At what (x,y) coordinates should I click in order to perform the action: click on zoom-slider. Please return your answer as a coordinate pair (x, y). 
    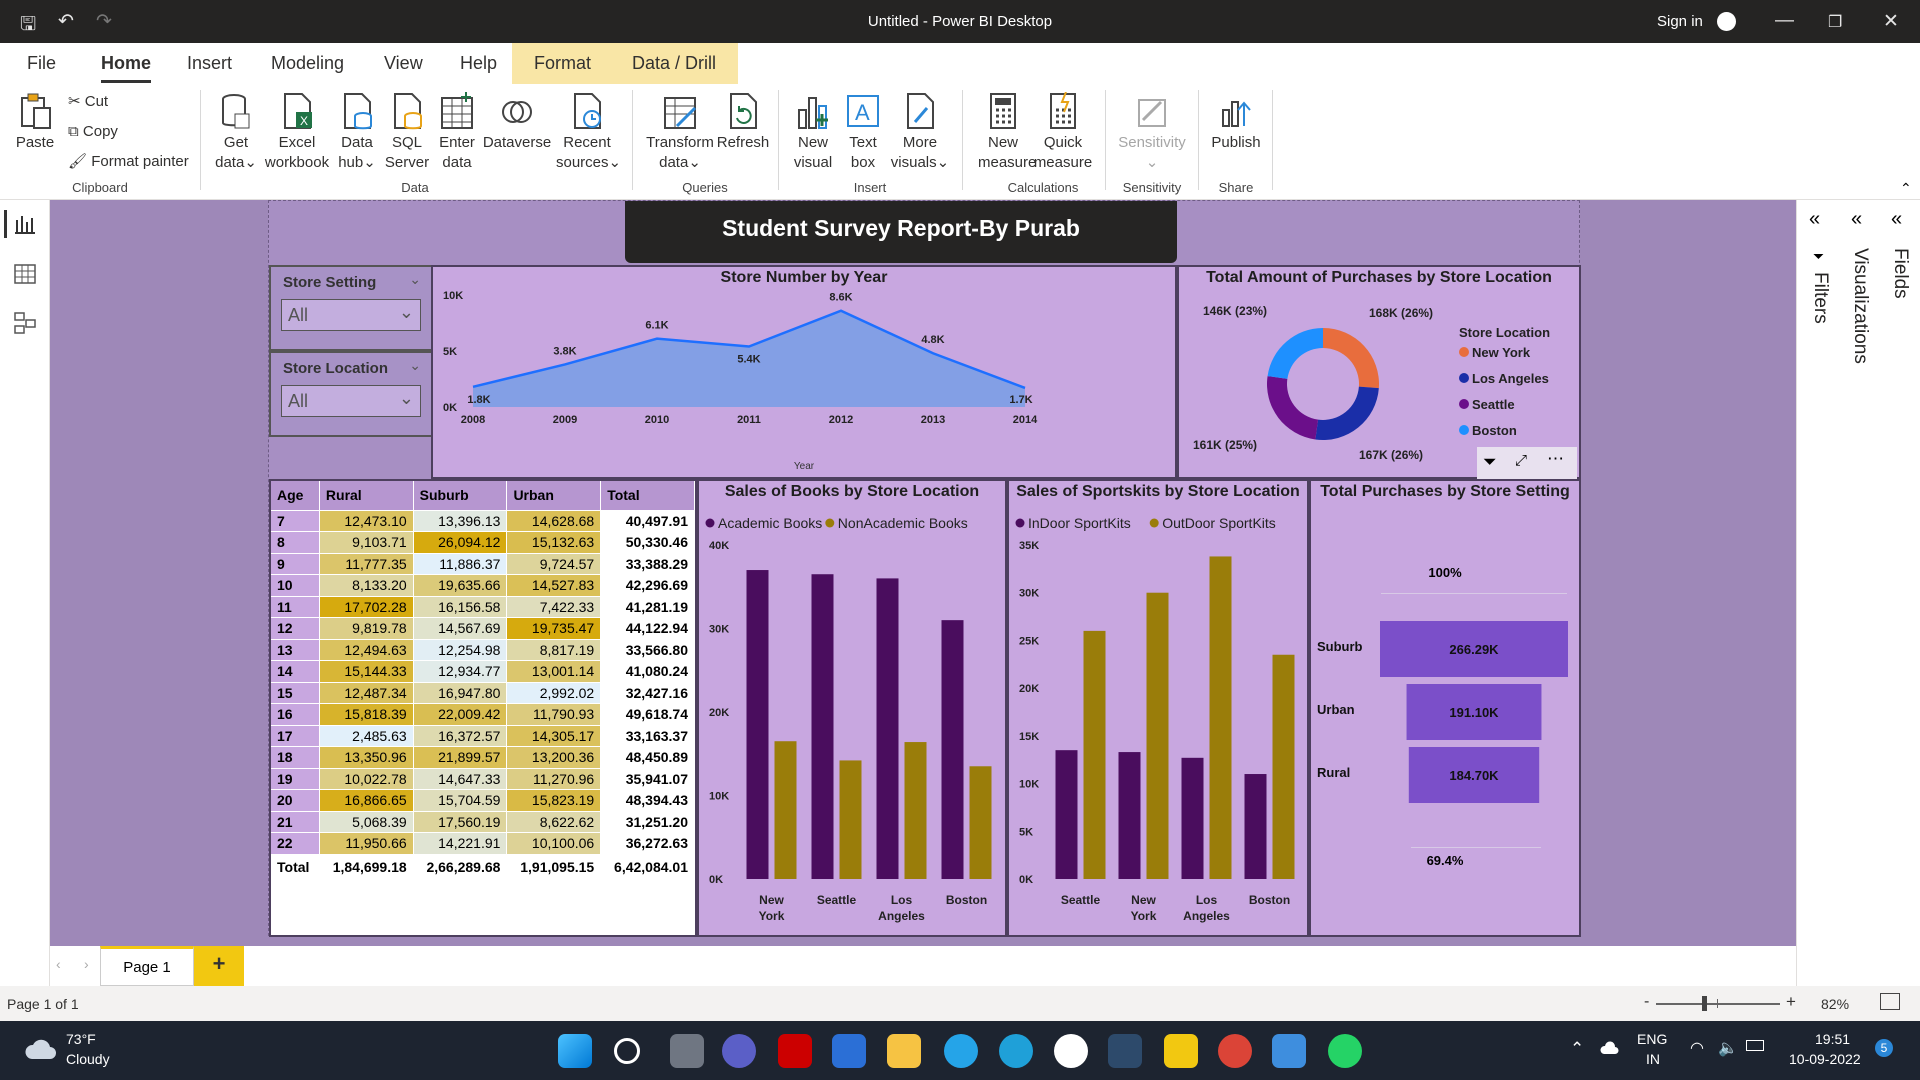
    Looking at the image, I should click on (1718, 1004).